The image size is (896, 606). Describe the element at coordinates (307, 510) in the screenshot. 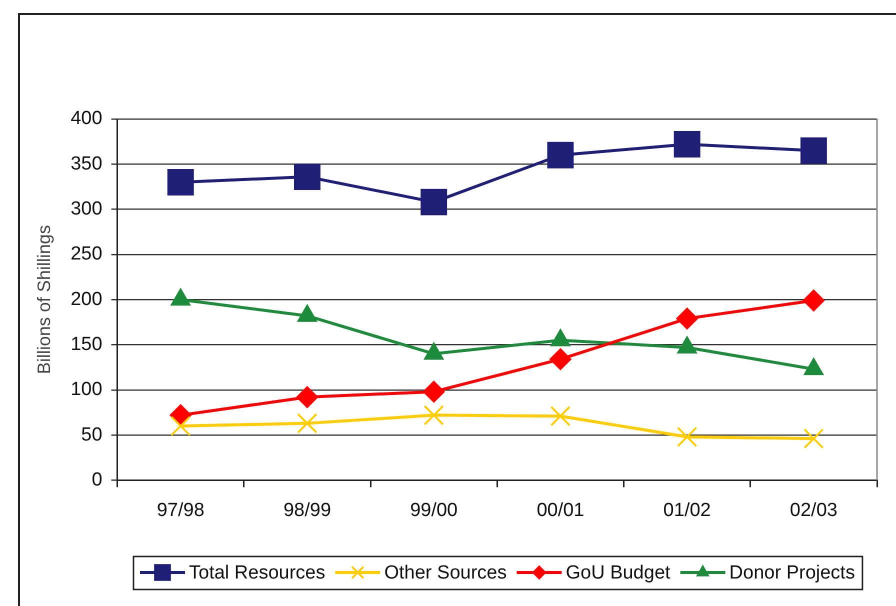

I see `x-tick-label: 98/99` at that location.